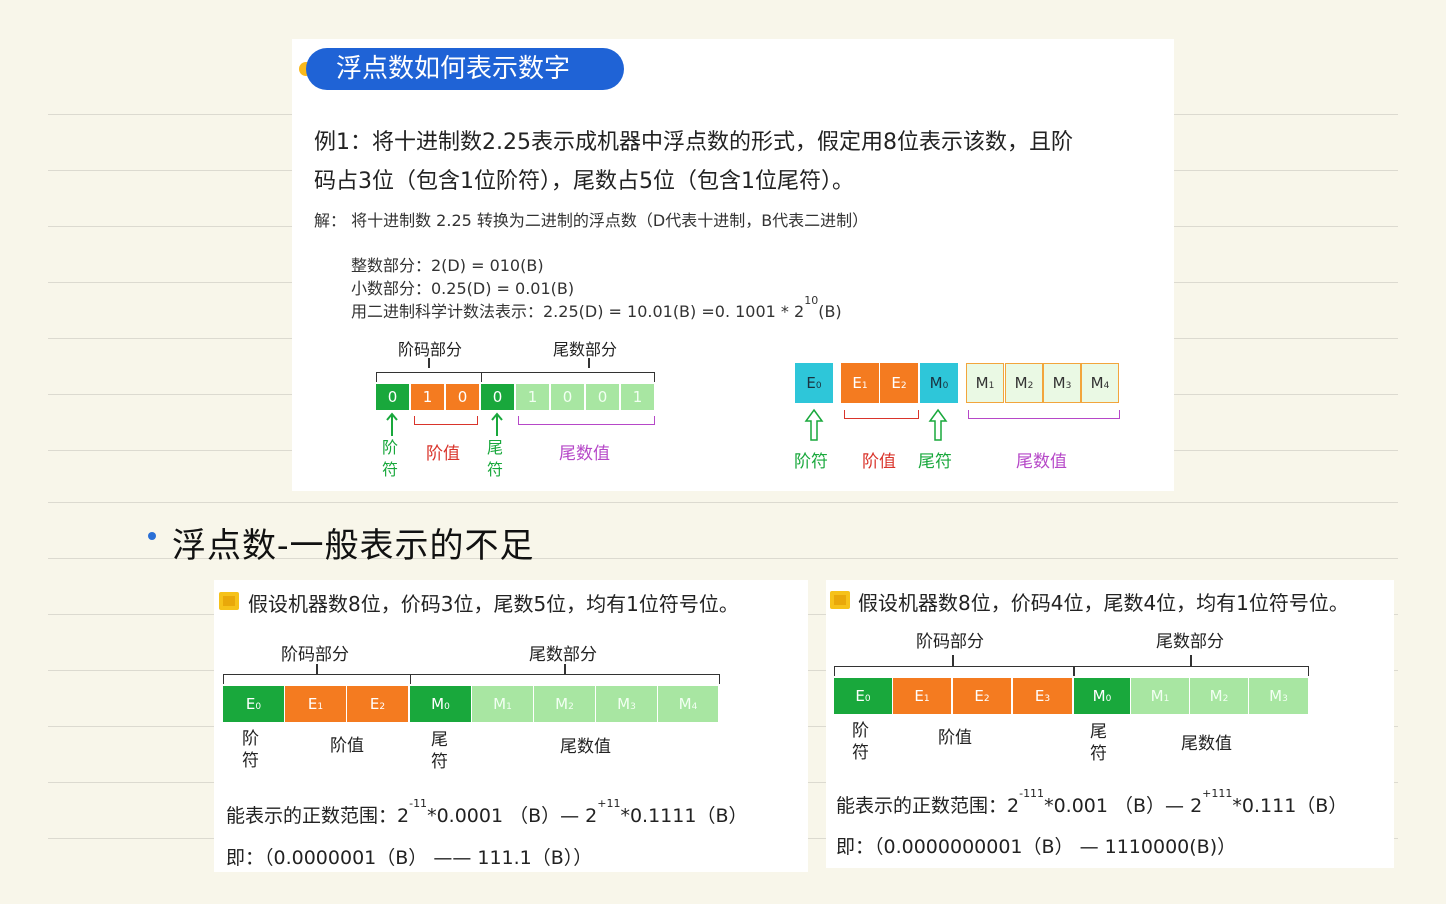  What do you see at coordinates (1110, 724) in the screenshot?
I see `bottom-right-panel` at bounding box center [1110, 724].